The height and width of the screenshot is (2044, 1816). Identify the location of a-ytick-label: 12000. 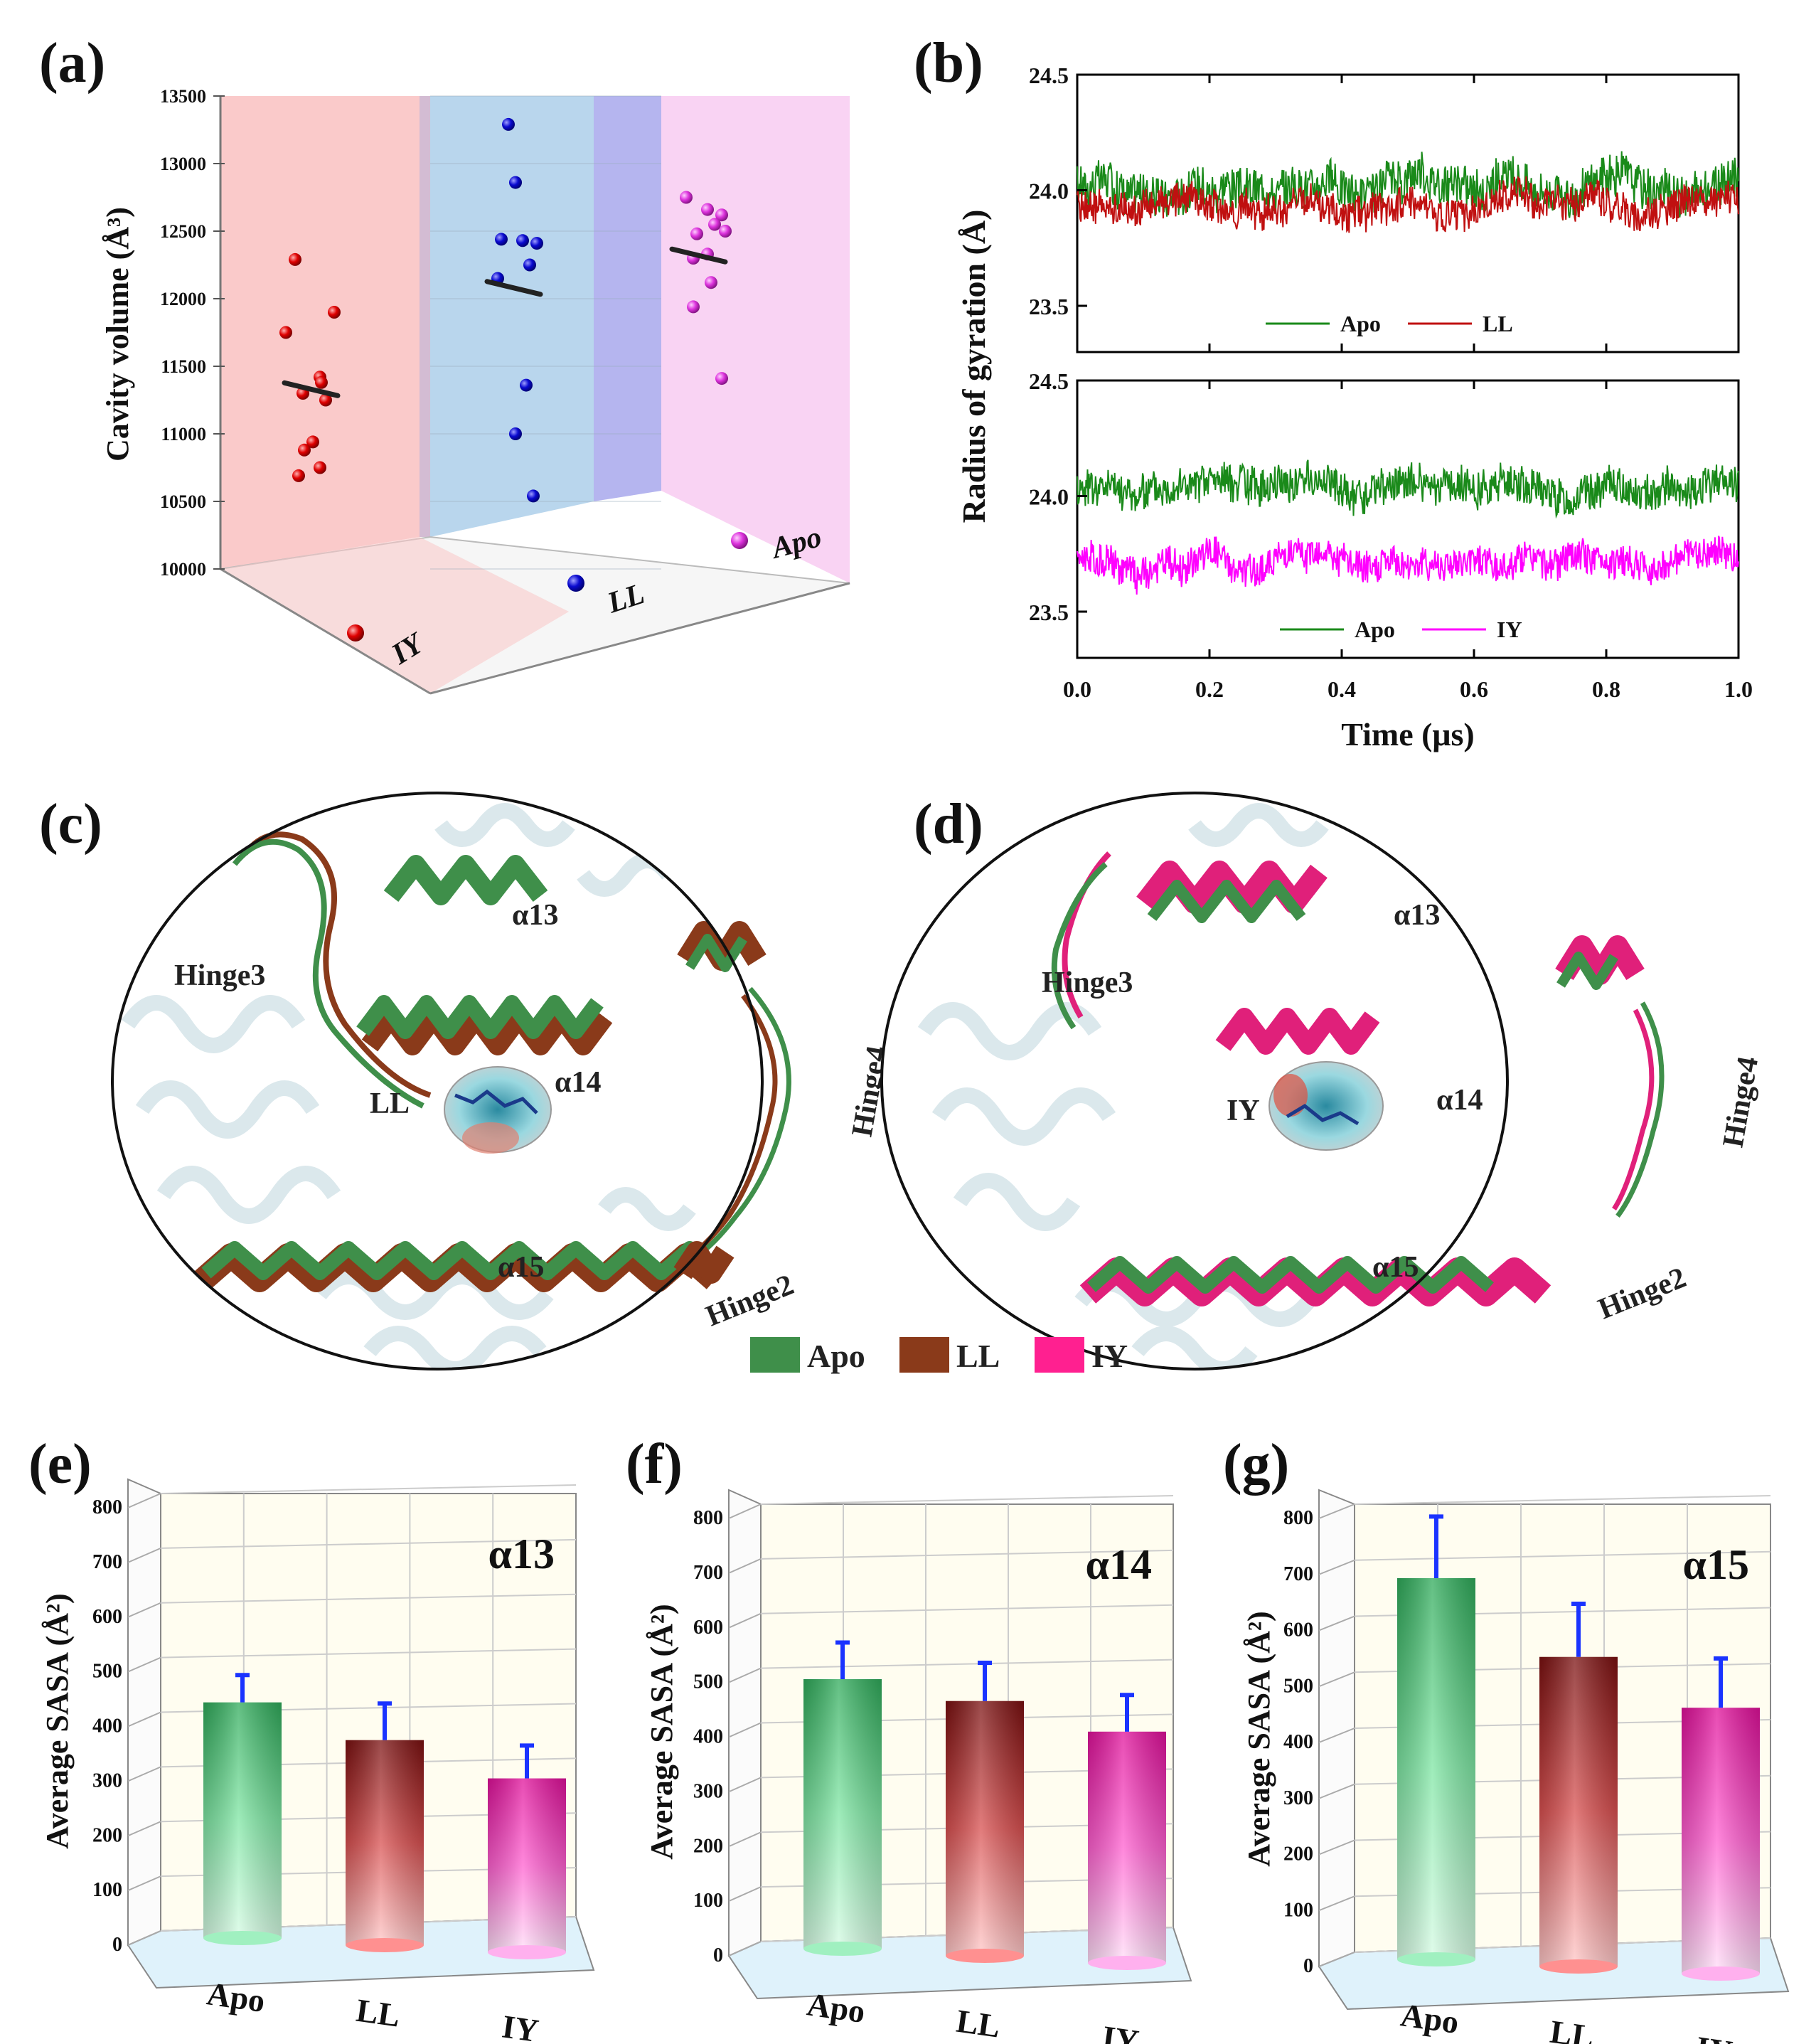
(183, 299).